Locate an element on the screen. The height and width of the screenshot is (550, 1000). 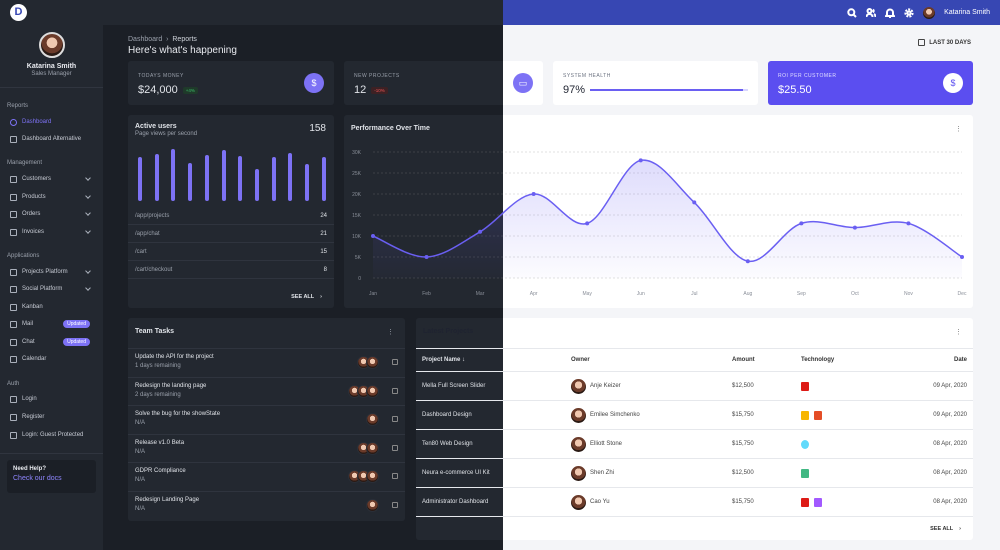
breadcrumb-dashboard: Dashboard is located at coordinates (145, 39).